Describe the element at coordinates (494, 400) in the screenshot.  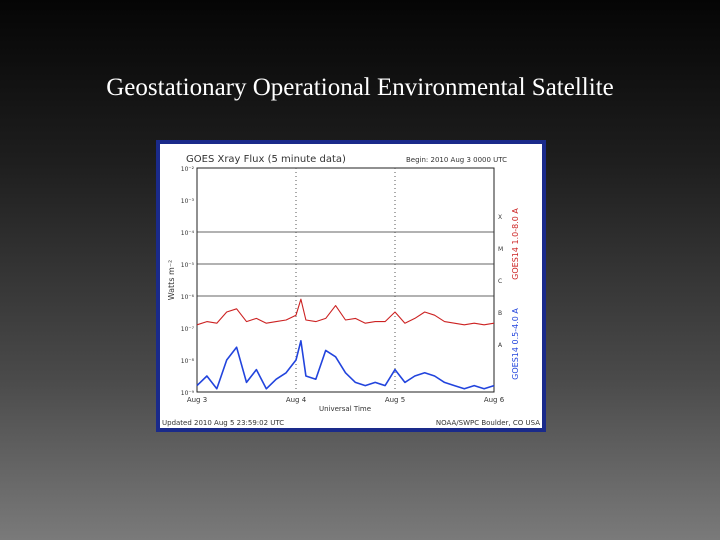
I see `x-tick-label: Aug 6` at that location.